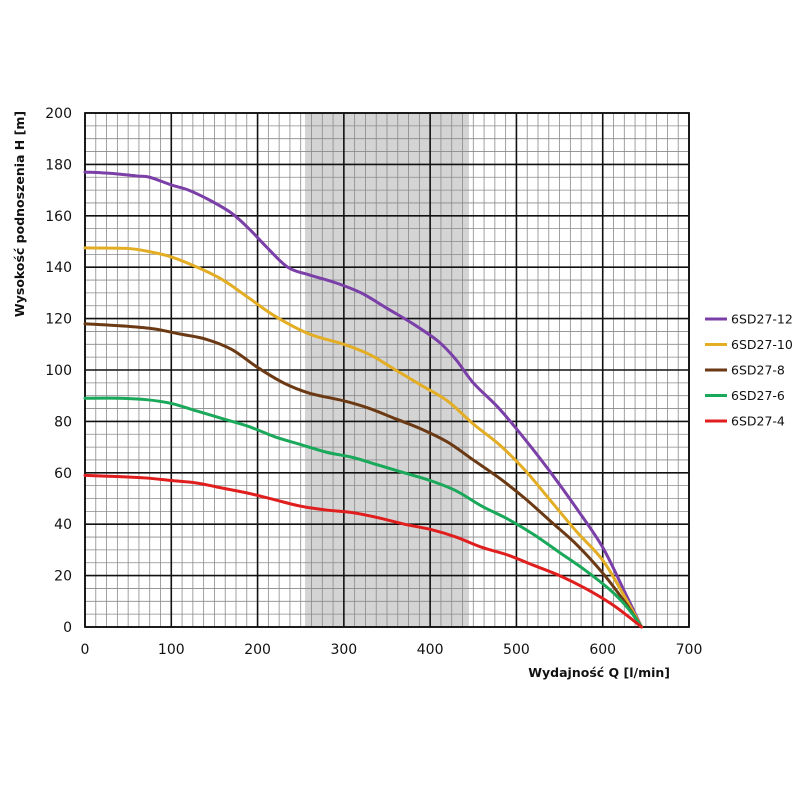 The height and width of the screenshot is (800, 800). What do you see at coordinates (58, 165) in the screenshot?
I see `y-tick-label: 180` at bounding box center [58, 165].